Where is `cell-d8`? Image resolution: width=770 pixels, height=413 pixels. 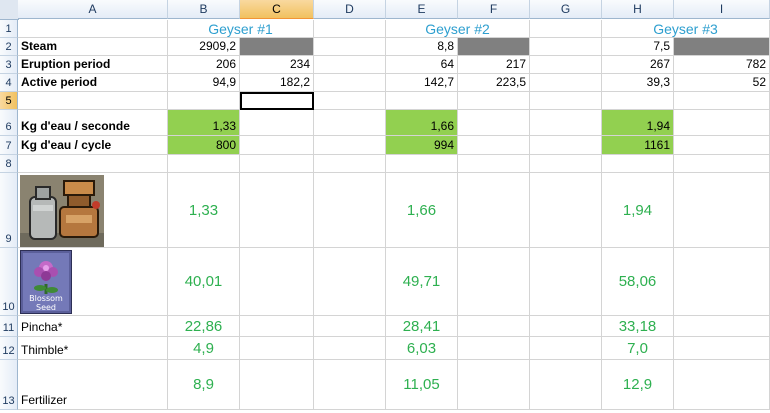 cell-d8 is located at coordinates (350, 164).